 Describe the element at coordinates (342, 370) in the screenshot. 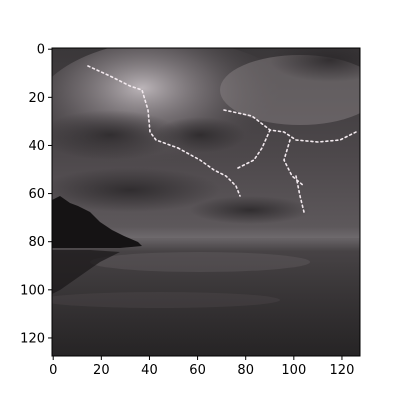

I see `x-tick-label: 120` at that location.